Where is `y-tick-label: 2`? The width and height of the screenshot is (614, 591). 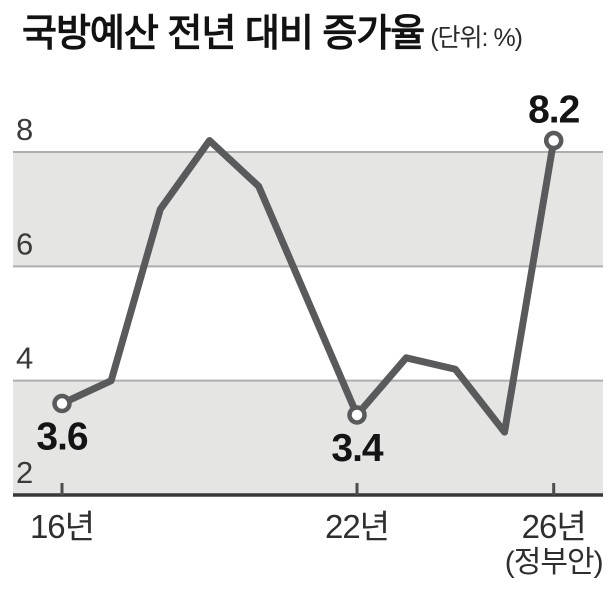
y-tick-label: 2 is located at coordinates (24, 472).